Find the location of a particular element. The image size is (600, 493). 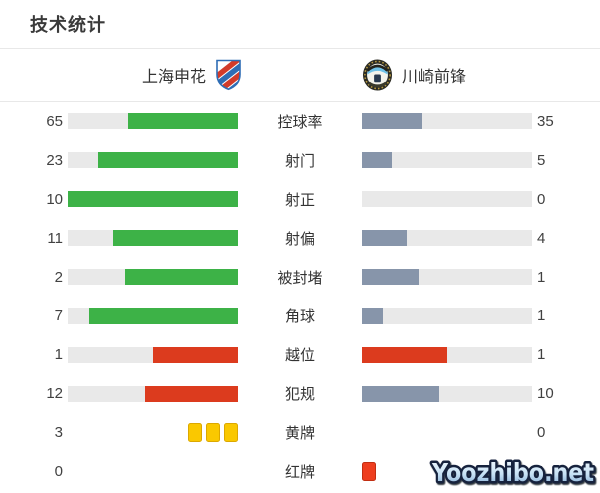

team-header: 上海申花 is located at coordinates (300, 75).